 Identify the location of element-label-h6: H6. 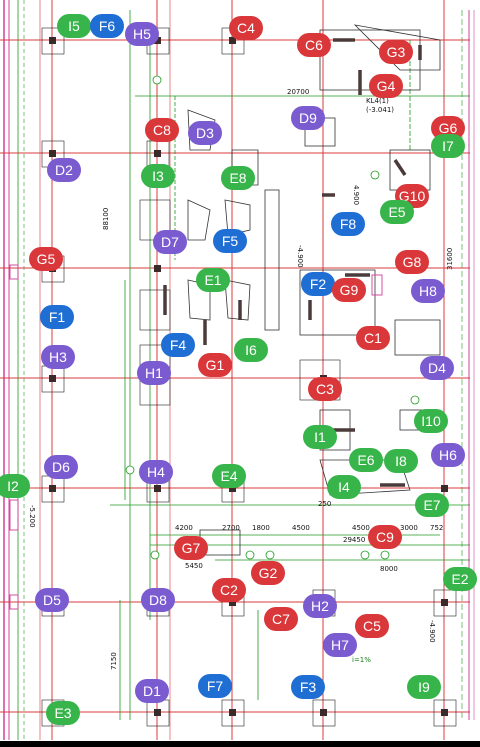
(448, 455).